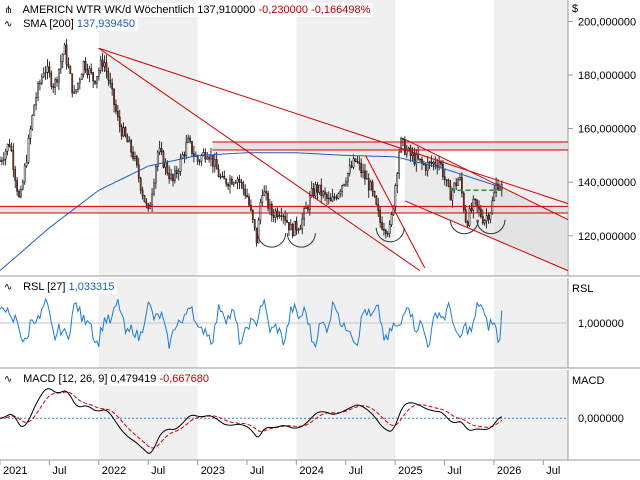  I want to click on price-tick-label: 200,000000, so click(607, 22).